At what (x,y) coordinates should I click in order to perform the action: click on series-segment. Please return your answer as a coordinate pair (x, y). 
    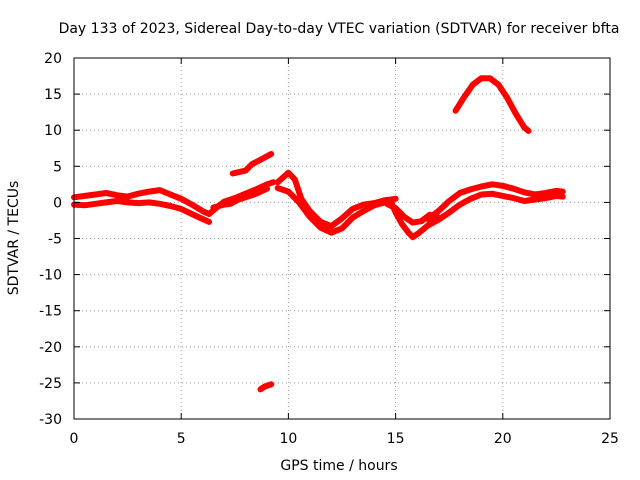
    Looking at the image, I should click on (252, 164).